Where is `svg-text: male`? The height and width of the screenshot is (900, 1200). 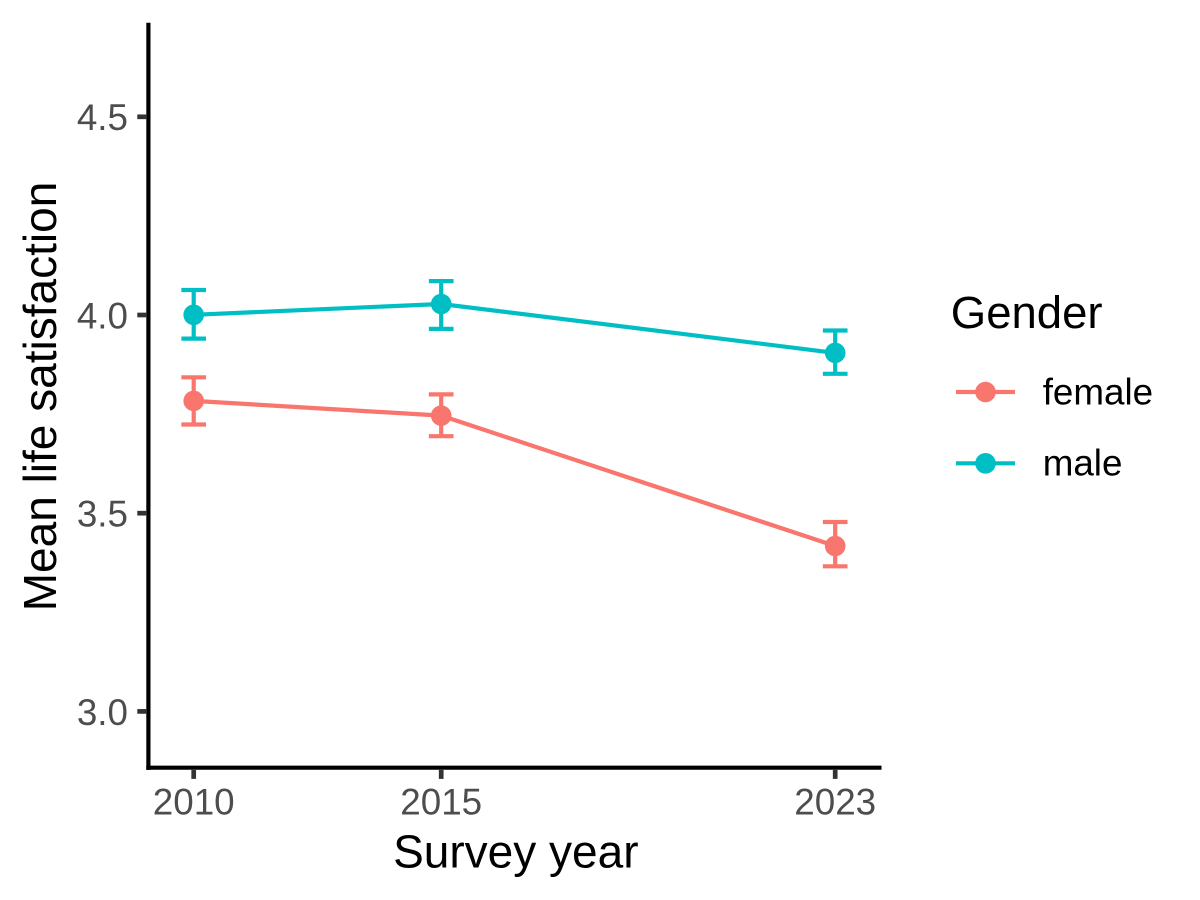
svg-text: male is located at coordinates (1083, 463).